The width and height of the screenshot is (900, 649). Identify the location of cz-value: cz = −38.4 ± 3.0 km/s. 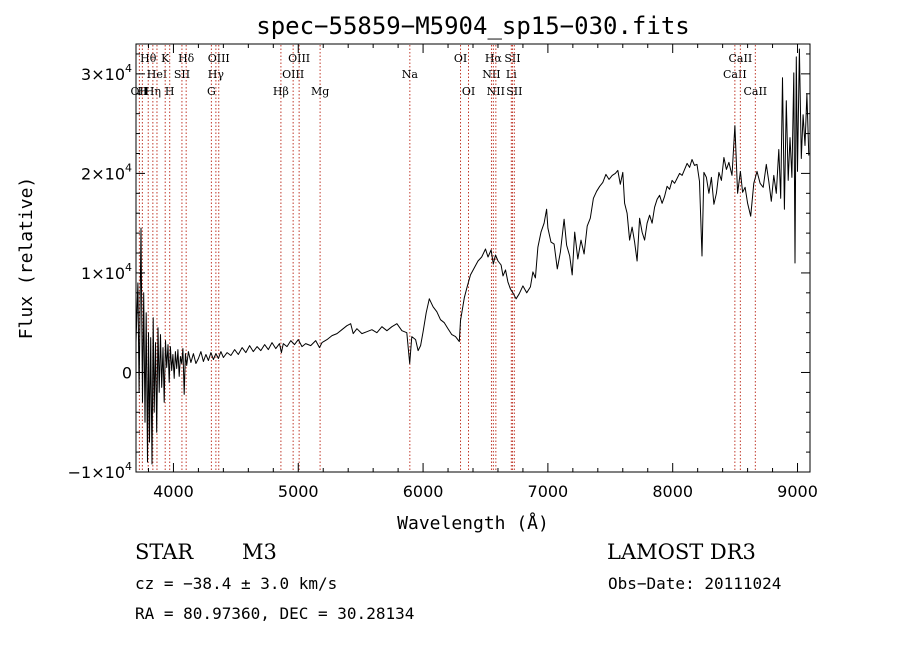
(236, 583).